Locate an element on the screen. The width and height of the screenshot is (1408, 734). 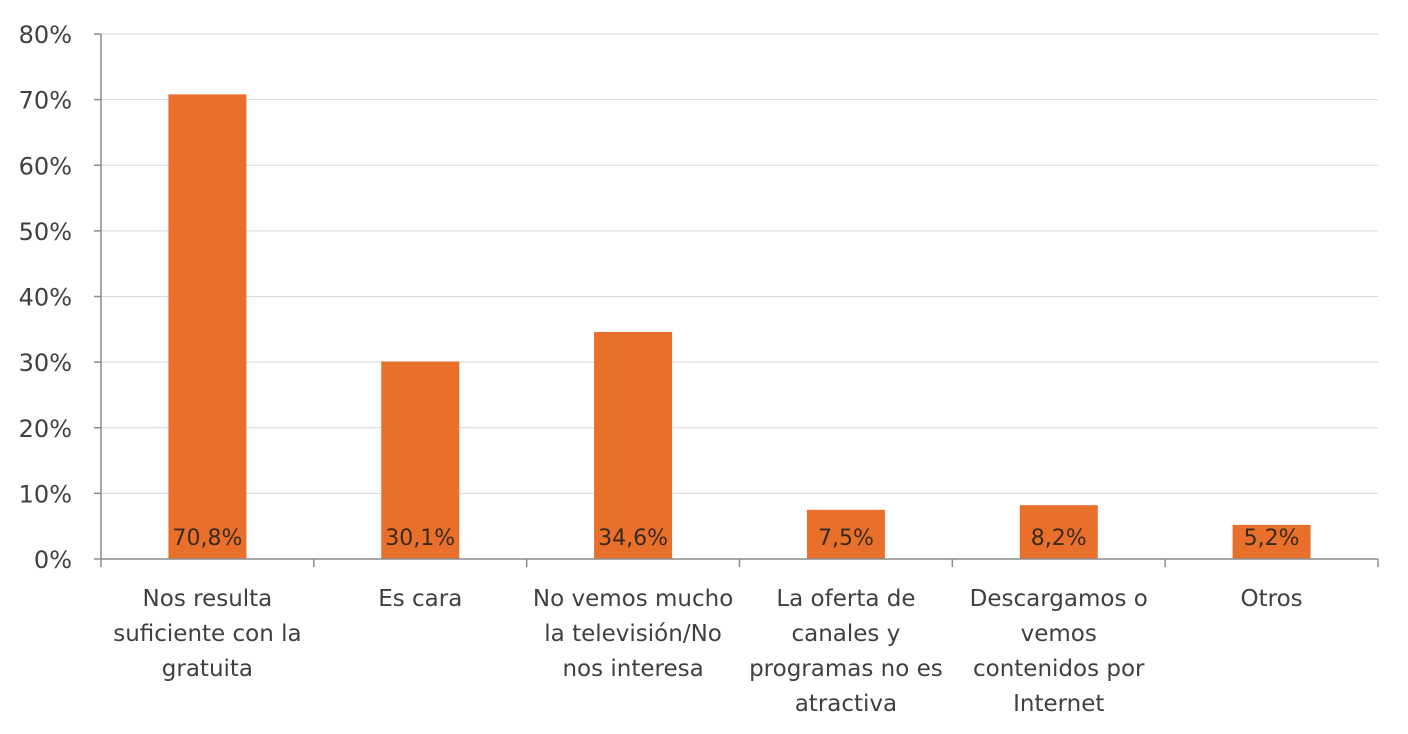
data-label: 34,6% is located at coordinates (633, 538).